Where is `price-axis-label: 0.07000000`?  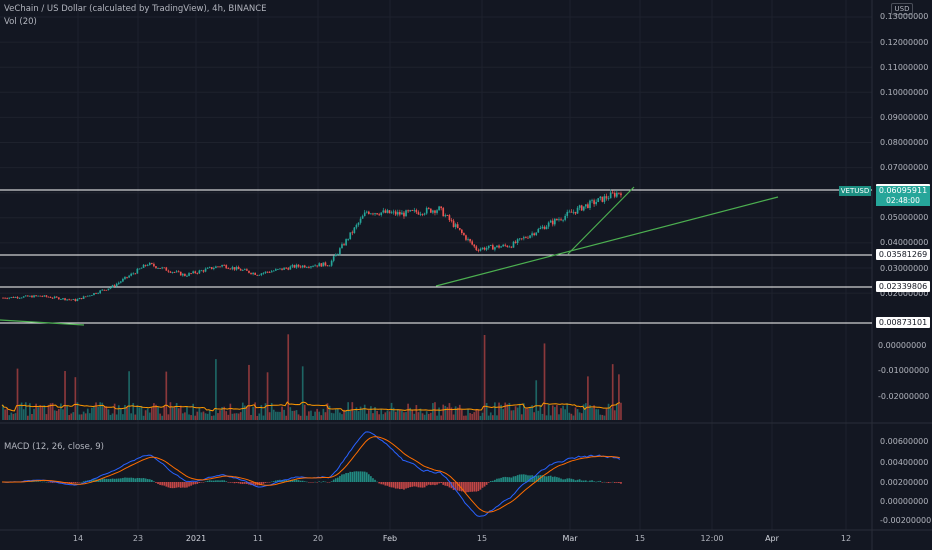 price-axis-label: 0.07000000 is located at coordinates (904, 167).